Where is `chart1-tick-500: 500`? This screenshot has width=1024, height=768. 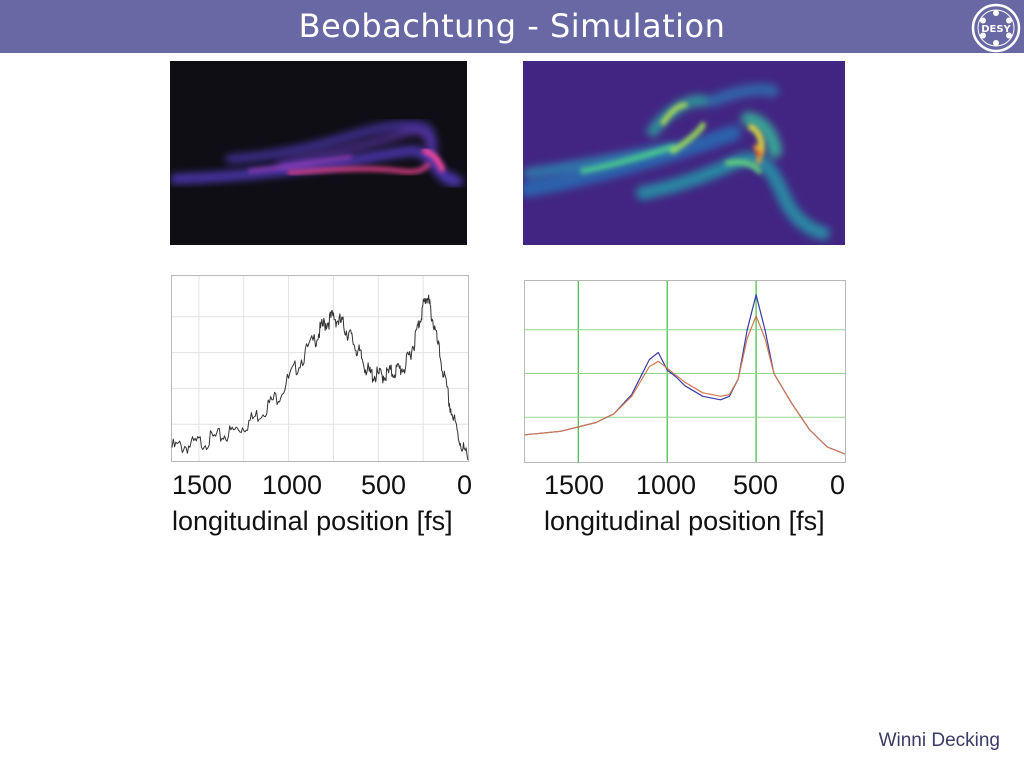
chart1-tick-500: 500 is located at coordinates (756, 485).